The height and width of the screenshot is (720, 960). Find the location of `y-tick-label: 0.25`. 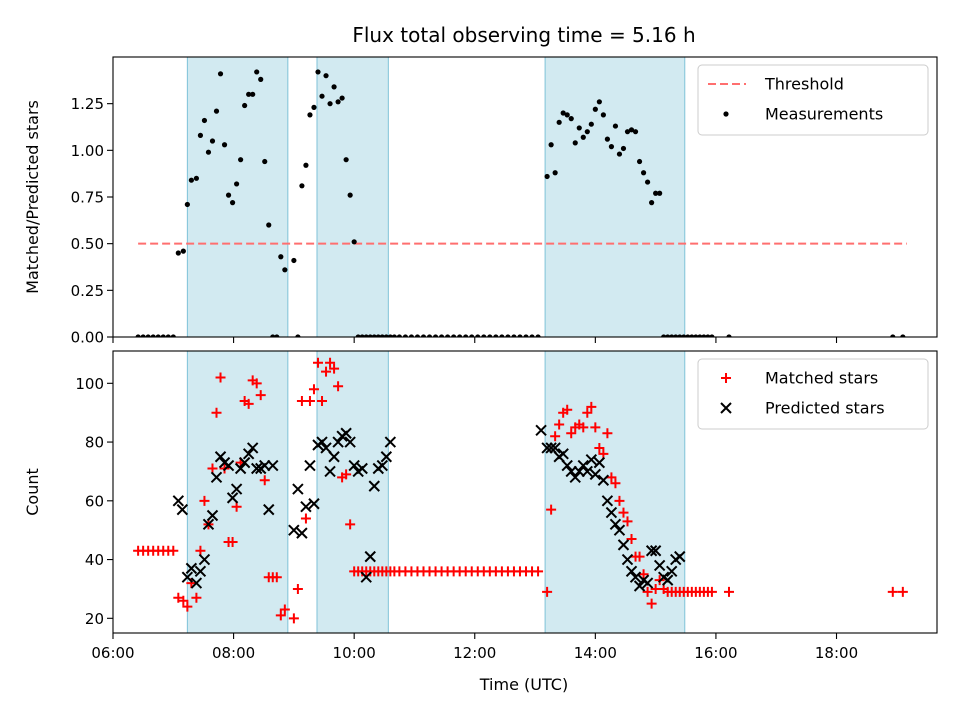

y-tick-label: 0.25 is located at coordinates (87, 291).